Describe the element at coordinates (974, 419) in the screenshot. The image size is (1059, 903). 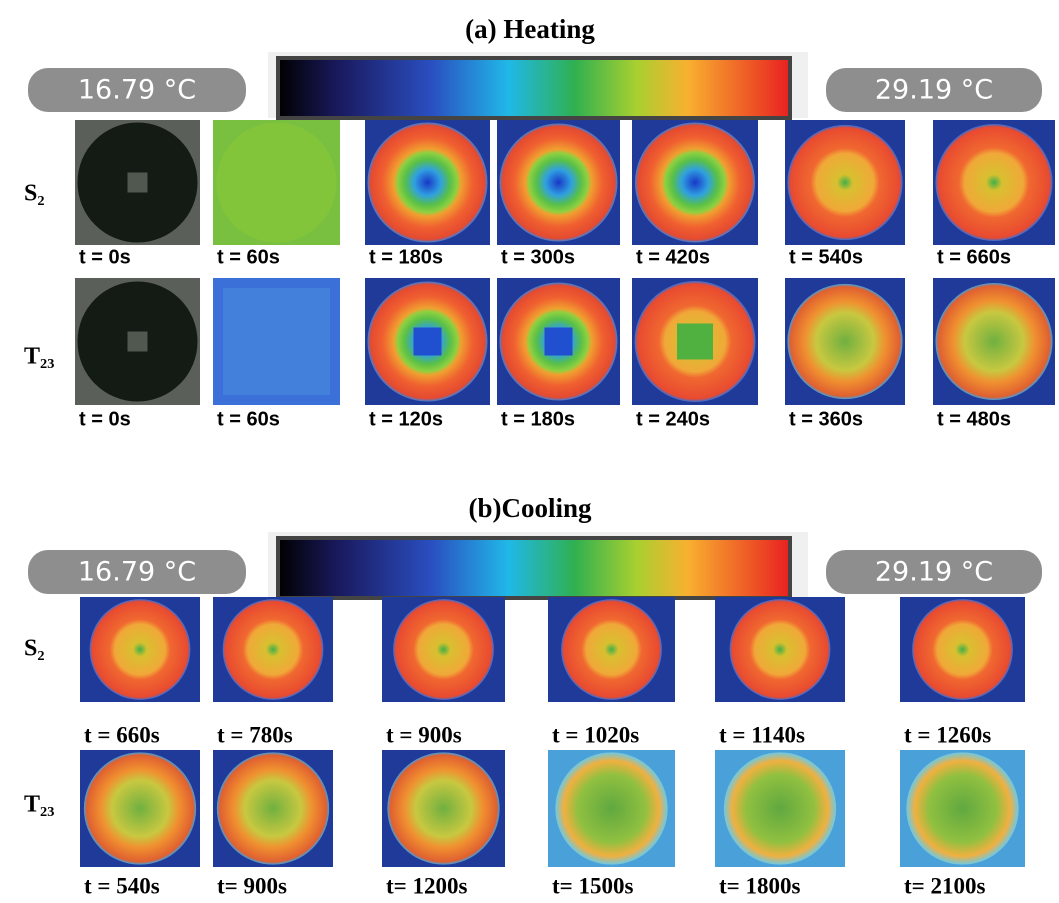
I see `time-label: t = 480s` at that location.